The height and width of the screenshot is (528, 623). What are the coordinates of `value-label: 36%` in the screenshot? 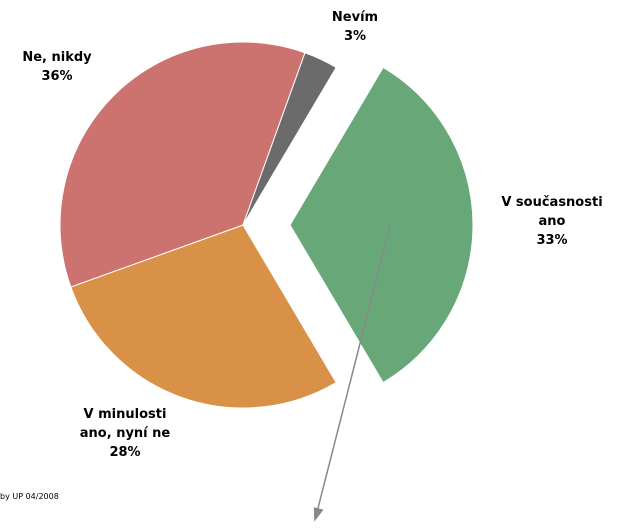 It's located at (57, 76).